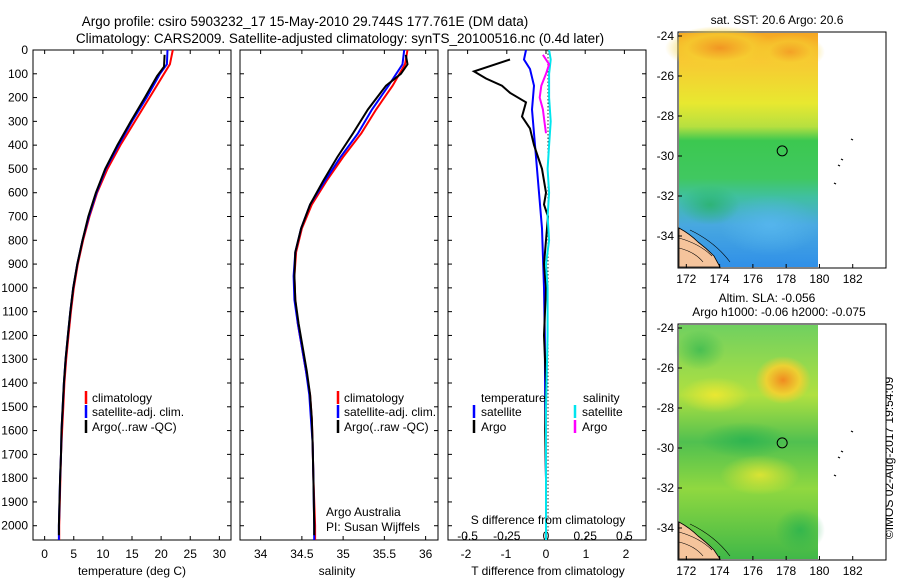 The width and height of the screenshot is (900, 580). What do you see at coordinates (666, 36) in the screenshot?
I see `latitude-tick-label: -24` at bounding box center [666, 36].